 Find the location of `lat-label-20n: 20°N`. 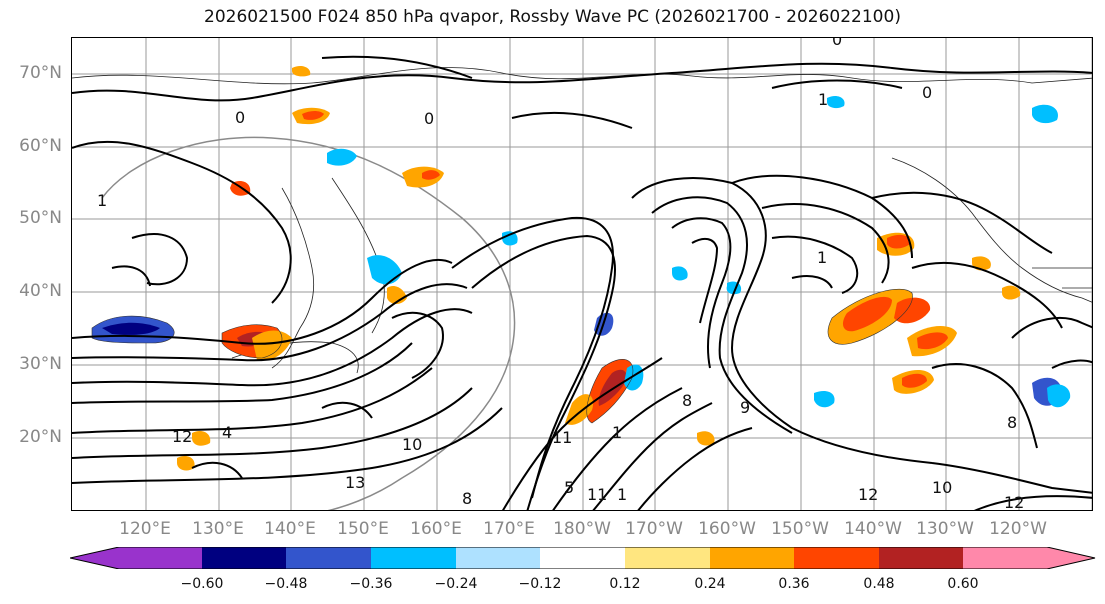

lat-label-20n: 20°N is located at coordinates (40, 437).